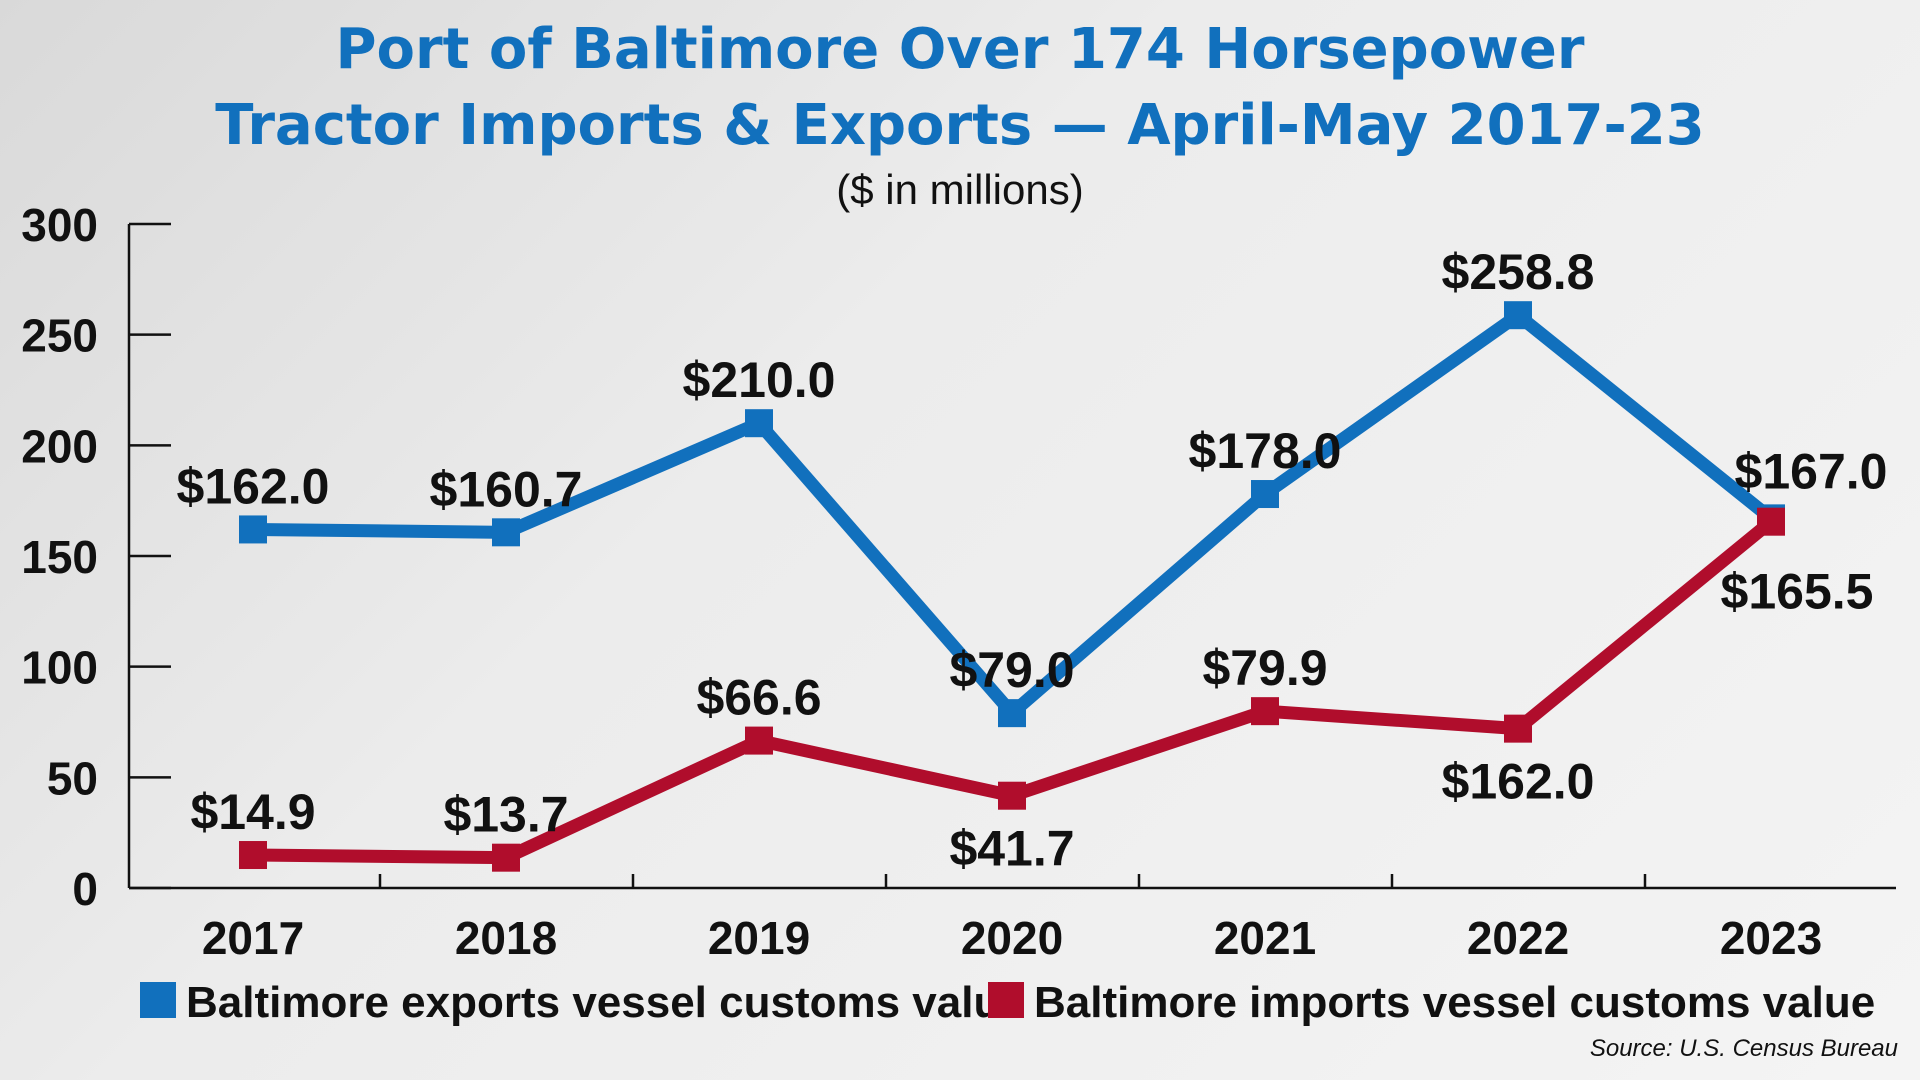 This screenshot has width=1920, height=1080. What do you see at coordinates (505, 815) in the screenshot?
I see `data-label: $13.7` at bounding box center [505, 815].